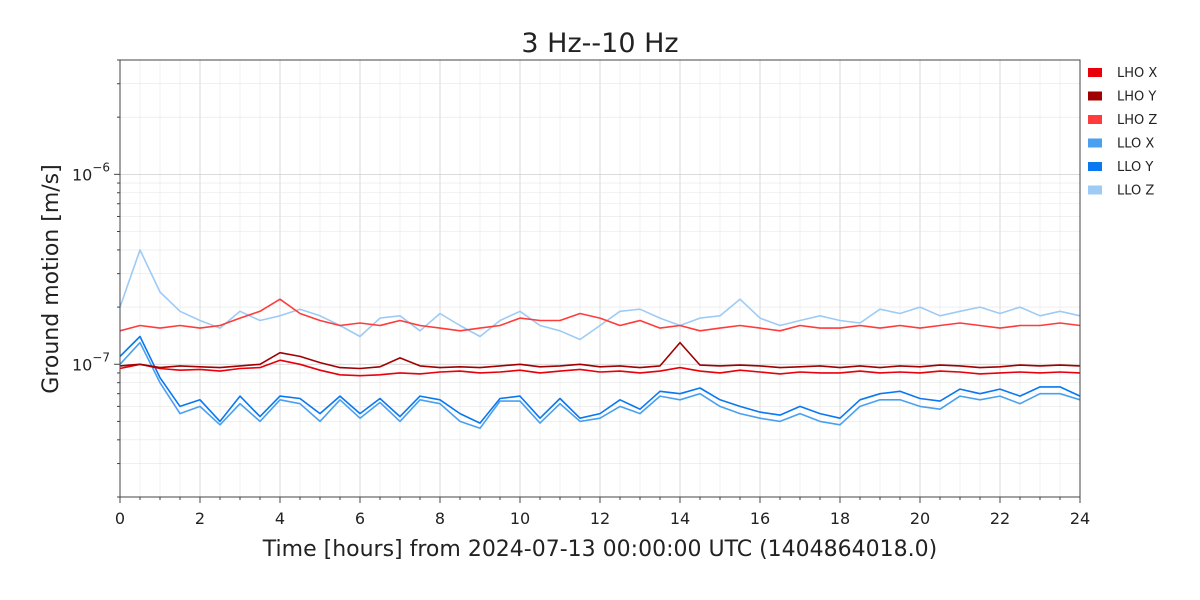  Describe the element at coordinates (680, 518) in the screenshot. I see `x-tick-label: 14` at that location.